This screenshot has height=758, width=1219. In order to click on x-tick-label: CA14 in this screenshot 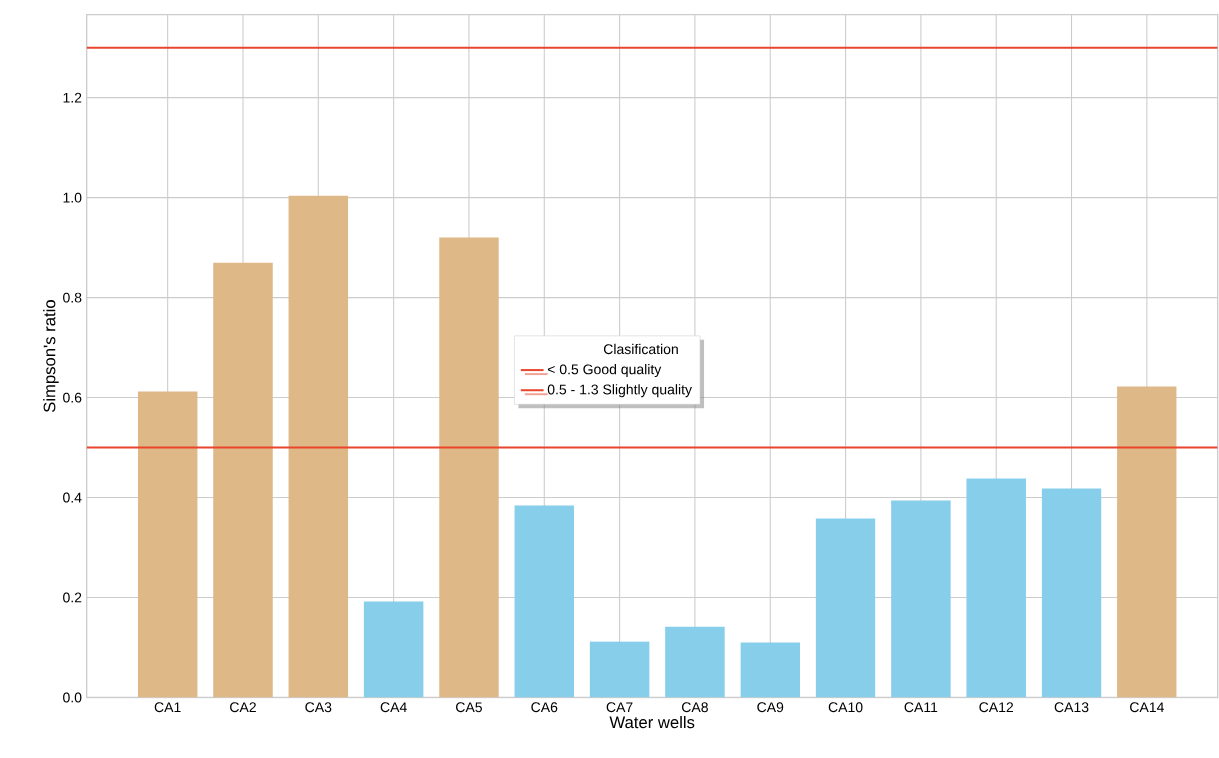, I will do `click(1147, 707)`.